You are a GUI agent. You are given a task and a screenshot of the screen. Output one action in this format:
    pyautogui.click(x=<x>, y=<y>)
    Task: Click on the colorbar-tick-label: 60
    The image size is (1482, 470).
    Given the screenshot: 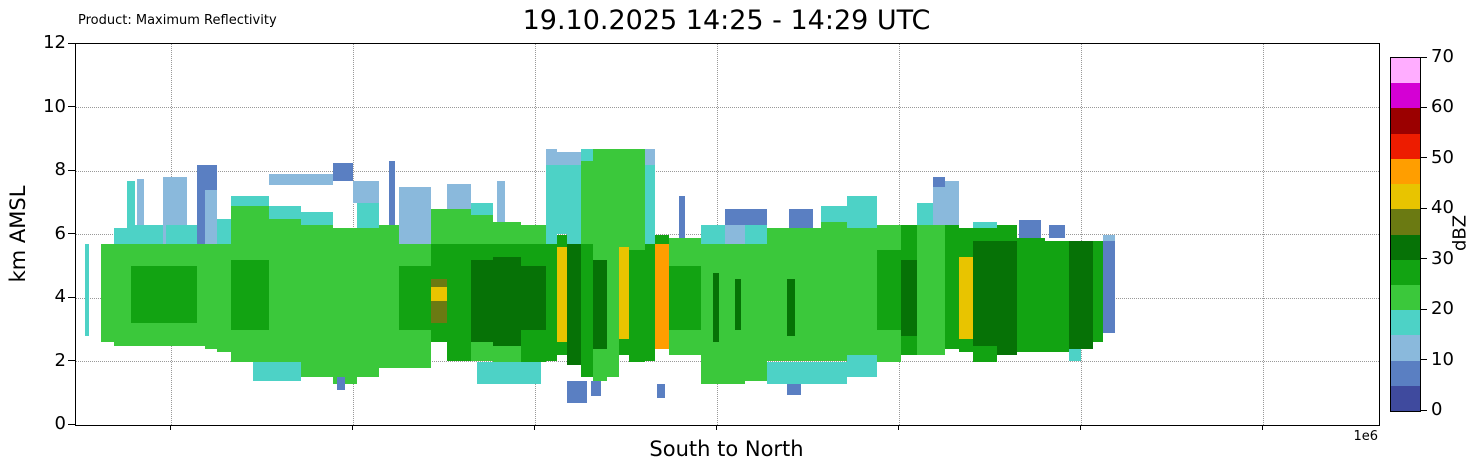 What is the action you would take?
    pyautogui.click(x=1442, y=107)
    